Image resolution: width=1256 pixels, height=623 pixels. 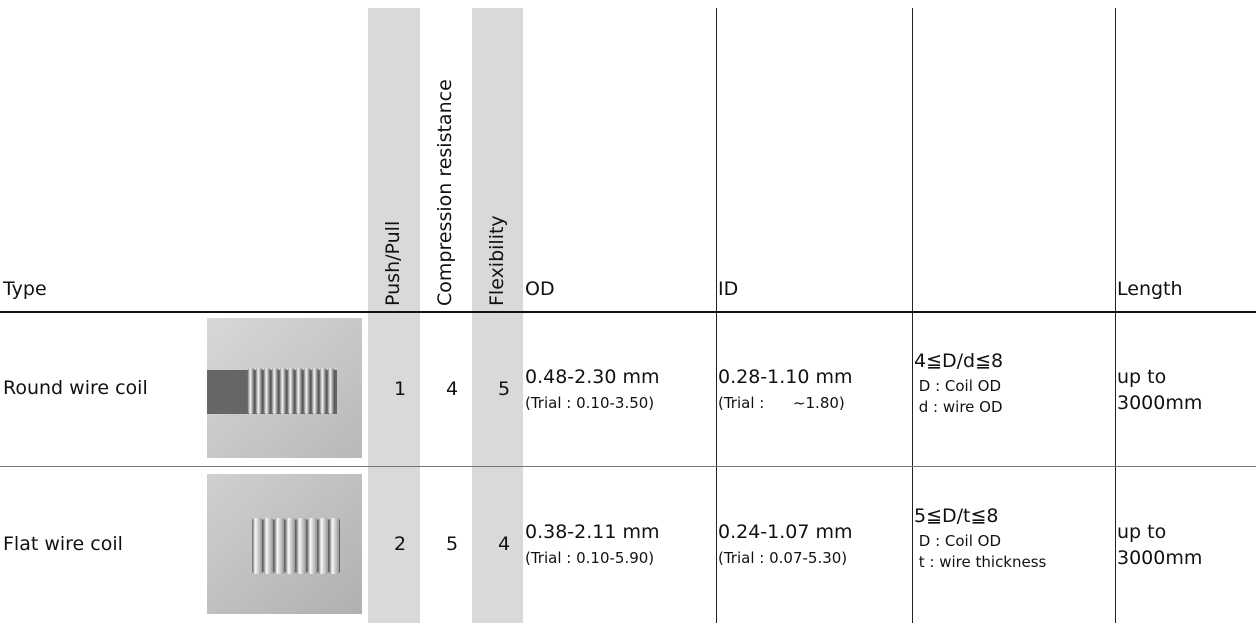 What do you see at coordinates (781, 403) in the screenshot?
I see `id-trial: (Trial : ~1.80)` at bounding box center [781, 403].